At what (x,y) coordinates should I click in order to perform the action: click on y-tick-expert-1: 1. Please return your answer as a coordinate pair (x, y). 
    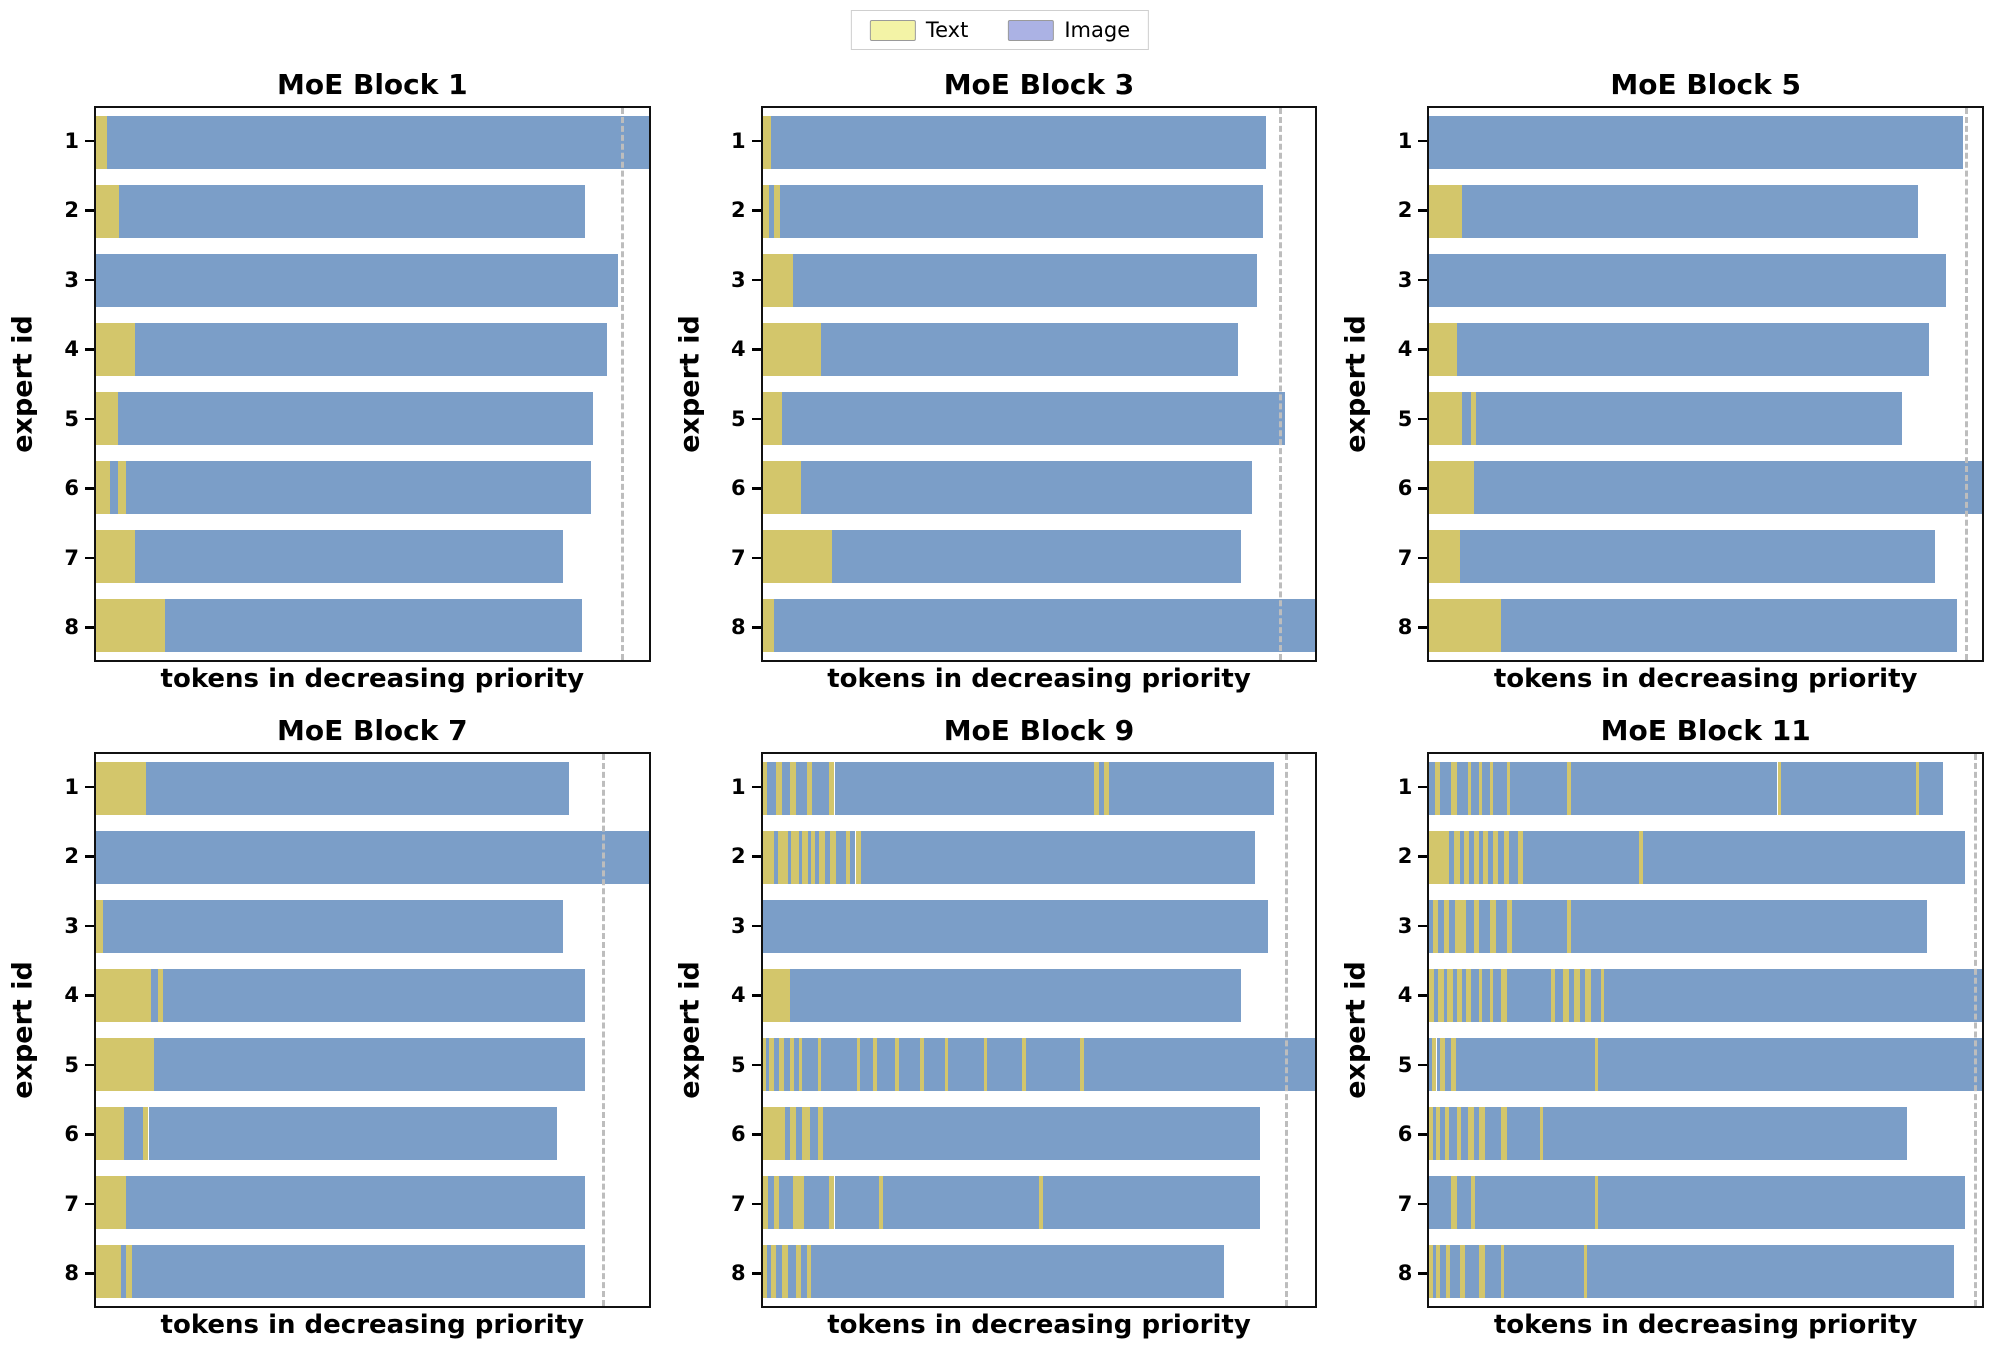
    Looking at the image, I should click on (1400, 787).